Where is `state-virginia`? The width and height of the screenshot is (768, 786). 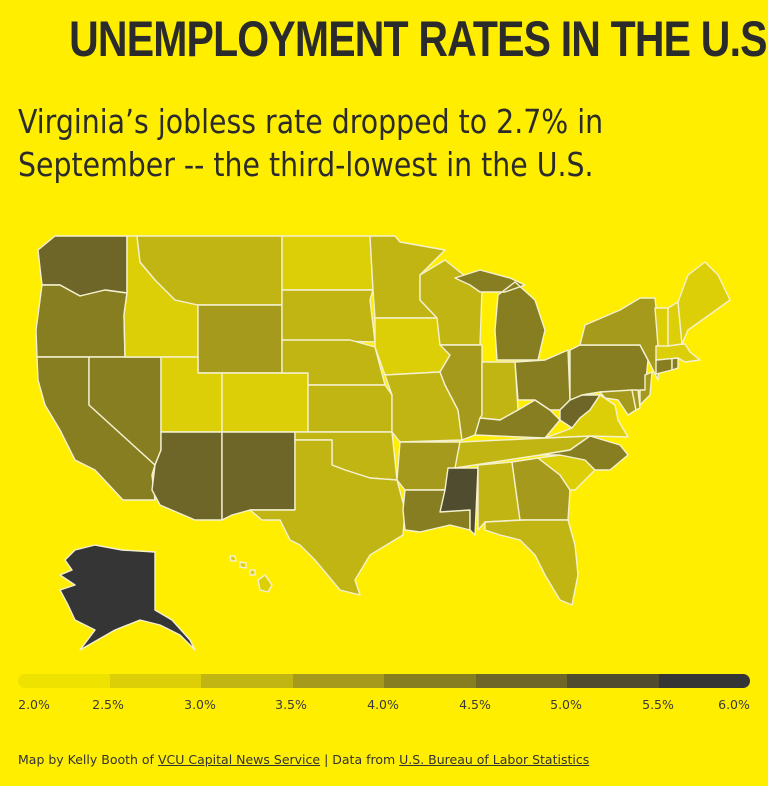
state-virginia is located at coordinates (586, 416).